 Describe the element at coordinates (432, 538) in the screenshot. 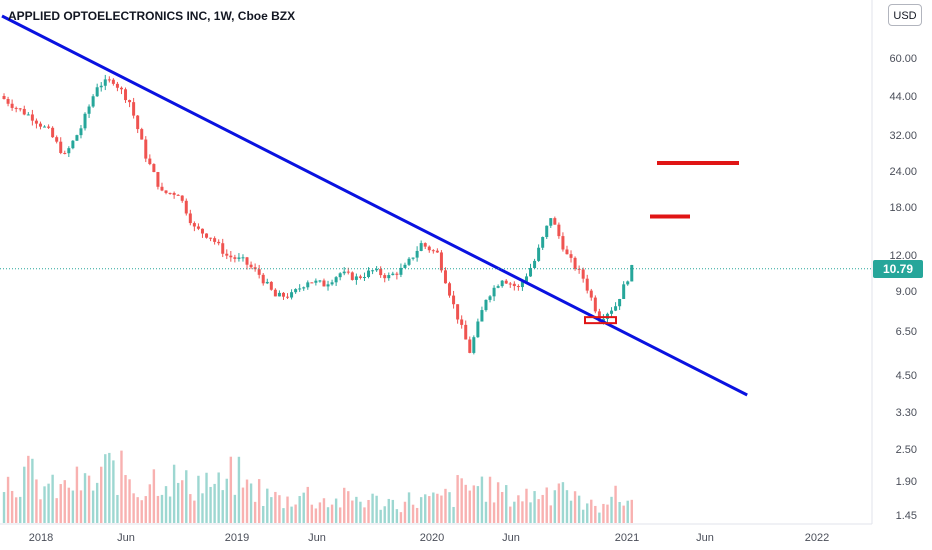

I see `time-axis-label: 2020` at that location.